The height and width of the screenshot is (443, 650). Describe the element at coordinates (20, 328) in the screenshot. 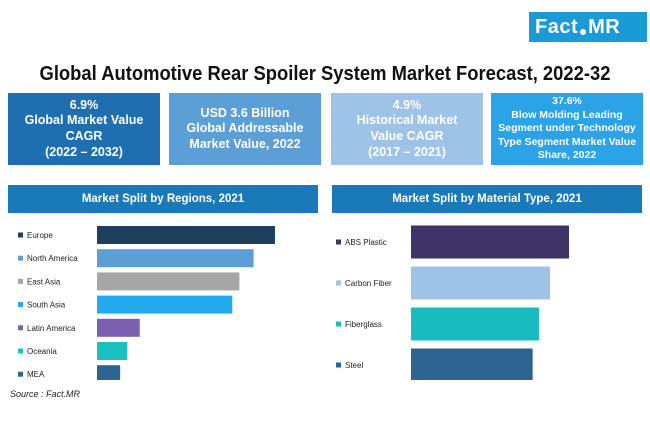

I see `legend-swatch-latin-america` at that location.